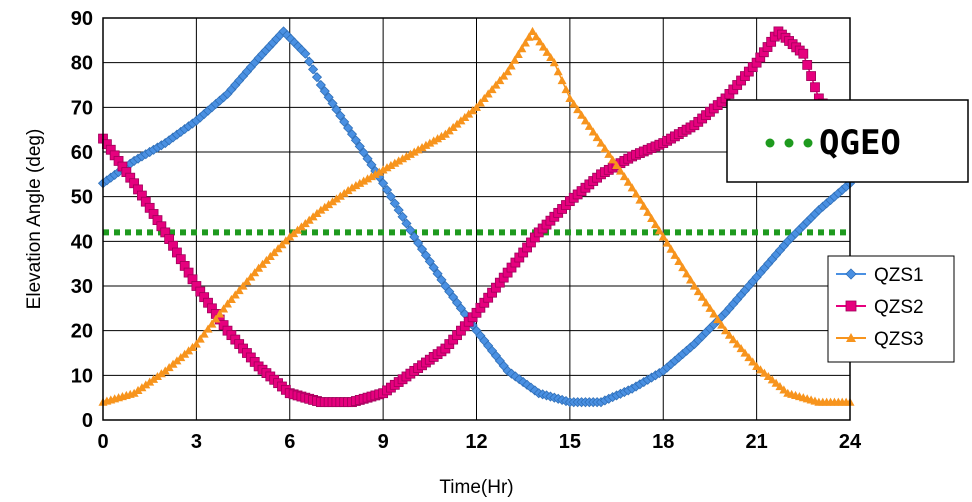 Image resolution: width=972 pixels, height=502 pixels. What do you see at coordinates (289, 442) in the screenshot?
I see `x-tick-label: 6` at bounding box center [289, 442].